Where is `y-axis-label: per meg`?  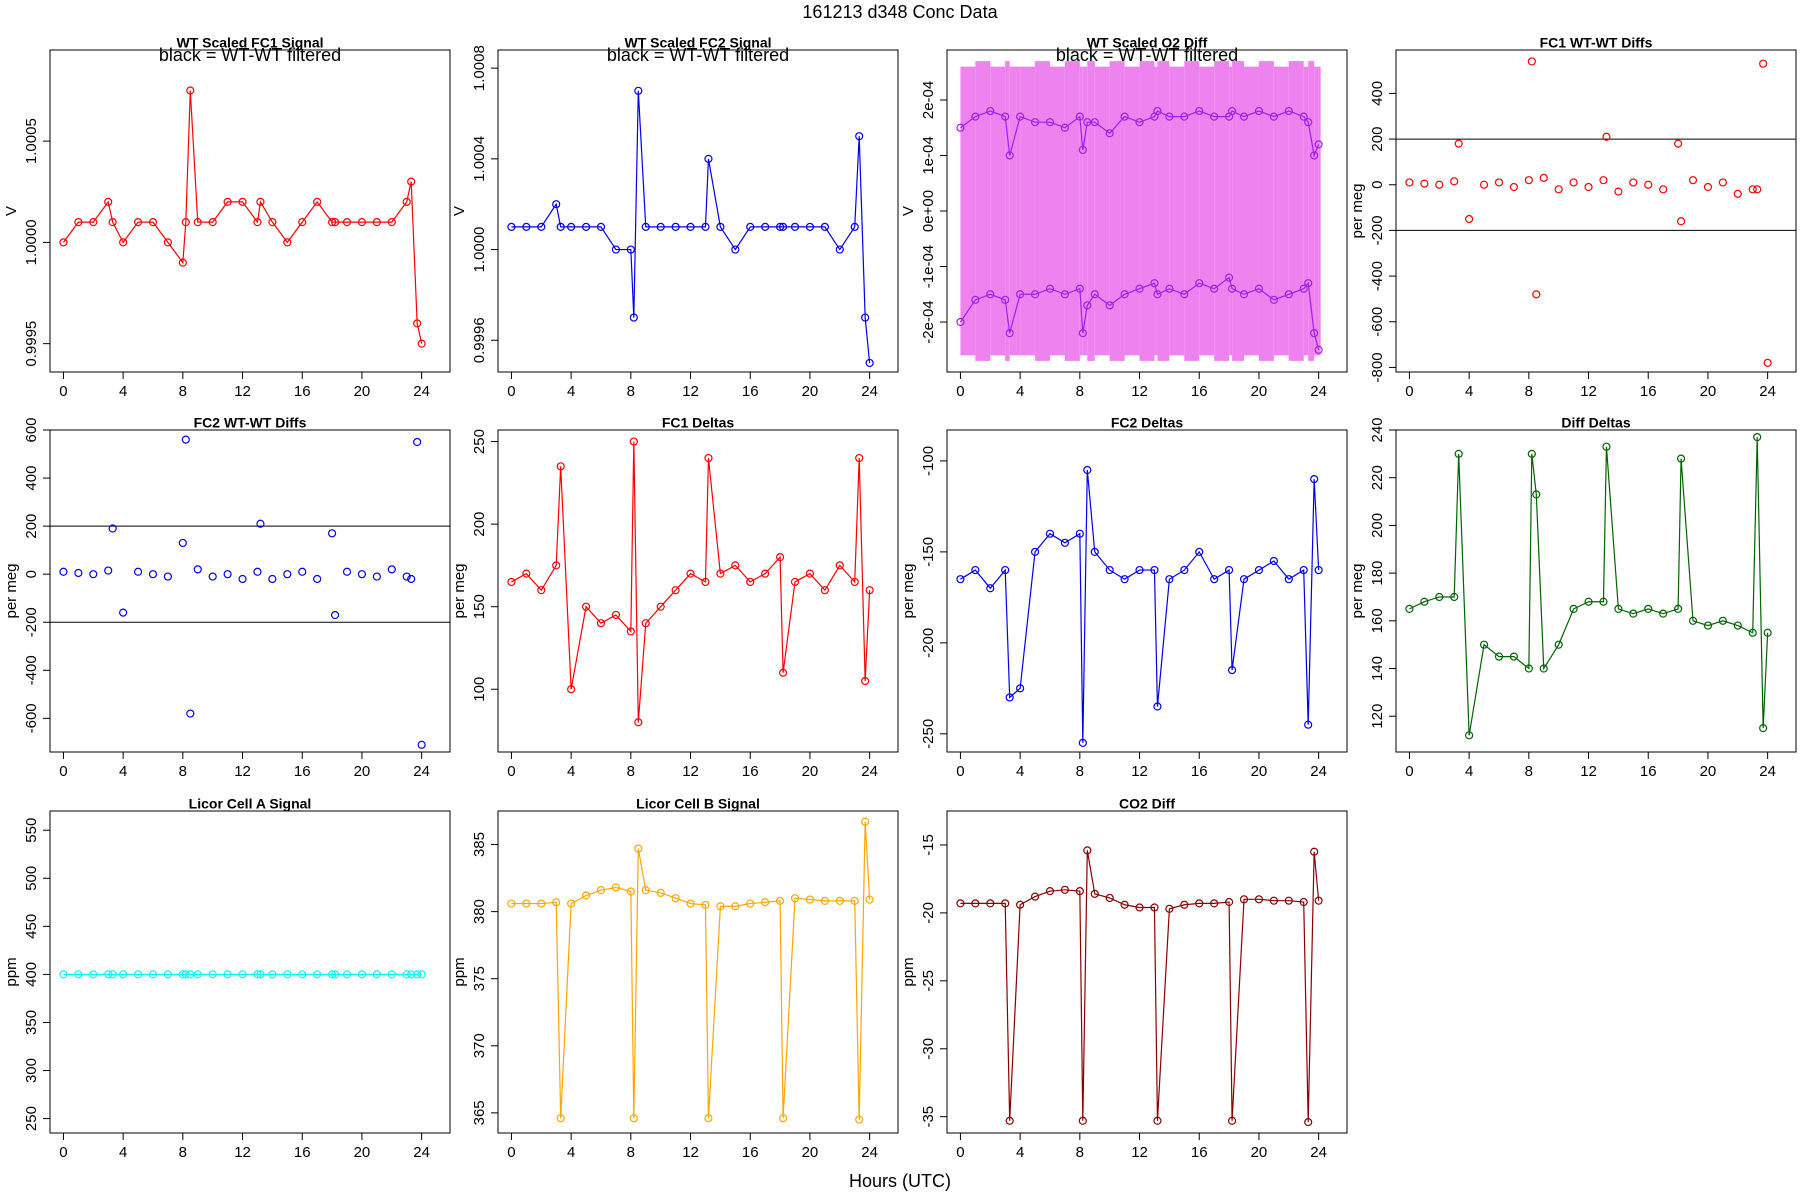
y-axis-label: per meg is located at coordinates (908, 590).